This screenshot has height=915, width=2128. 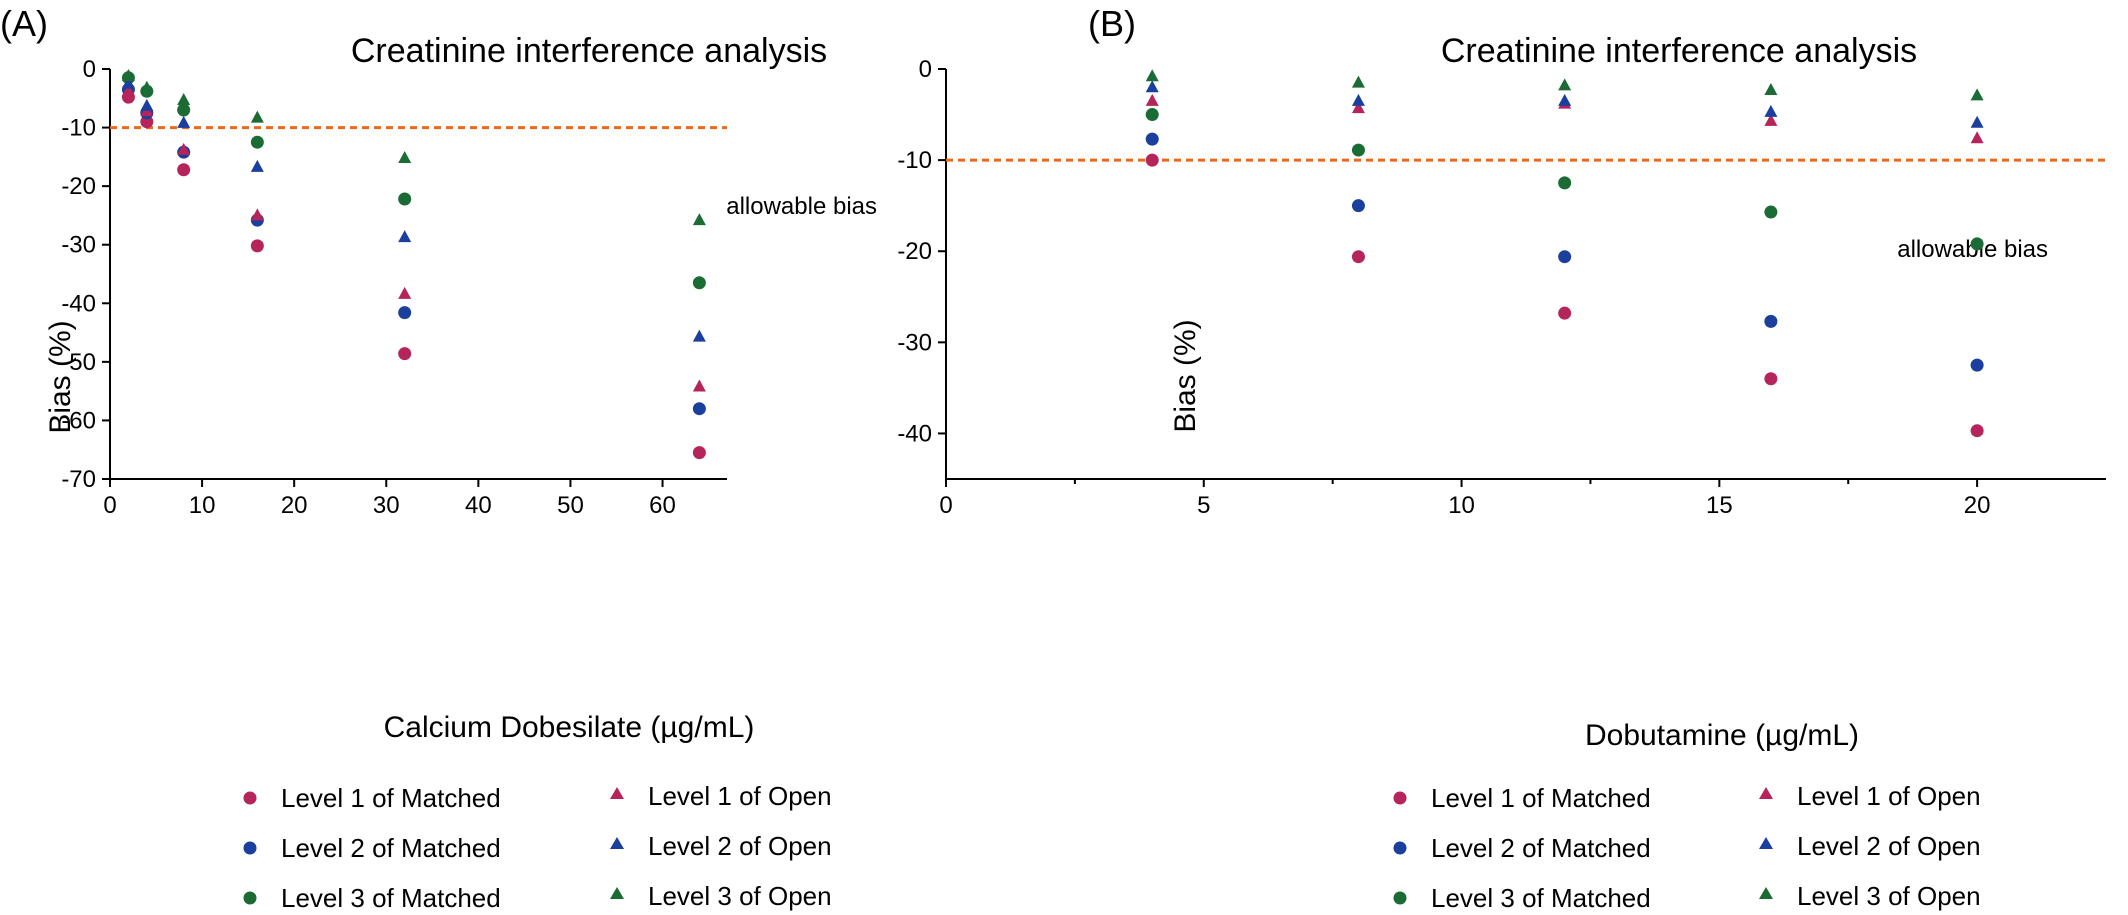 I want to click on legend-label: Level 2 of Open, so click(x=1889, y=846).